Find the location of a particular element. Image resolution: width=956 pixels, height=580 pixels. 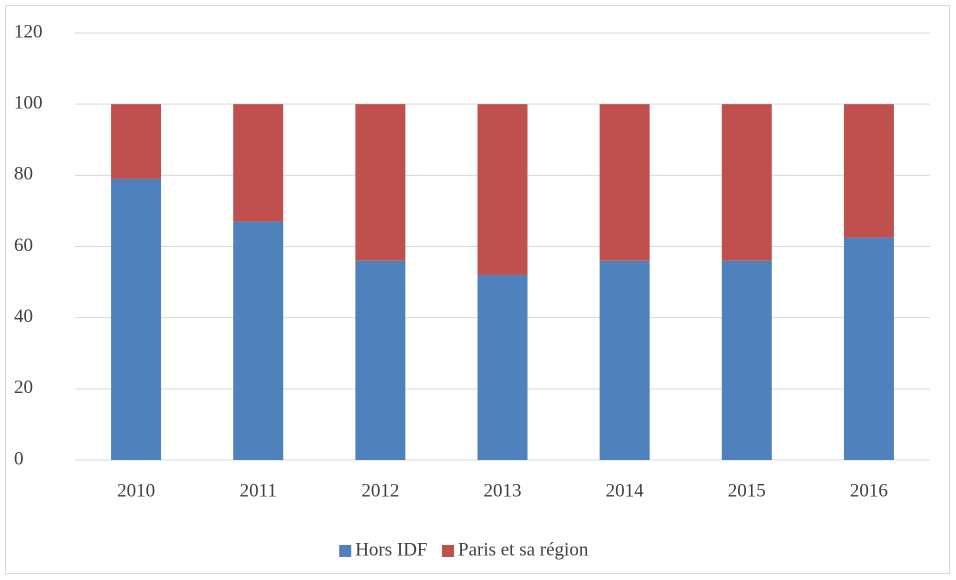

x-tick-label: 2016 is located at coordinates (869, 490).